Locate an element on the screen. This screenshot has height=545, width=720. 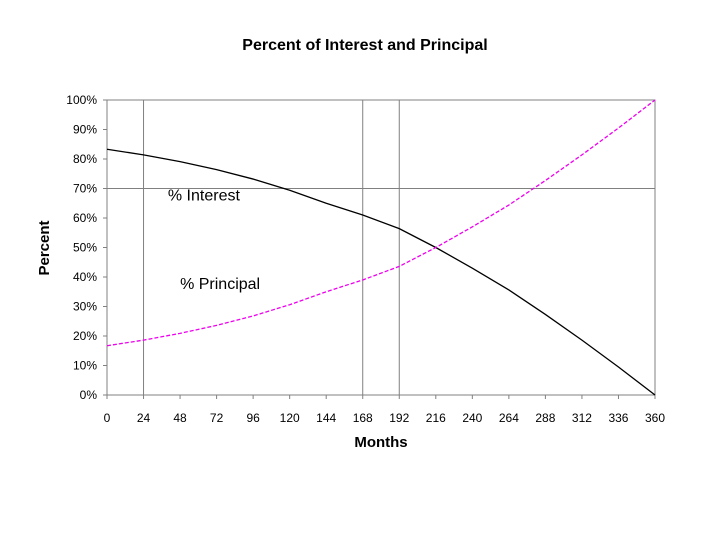
x-tick-label: 240 is located at coordinates (472, 418).